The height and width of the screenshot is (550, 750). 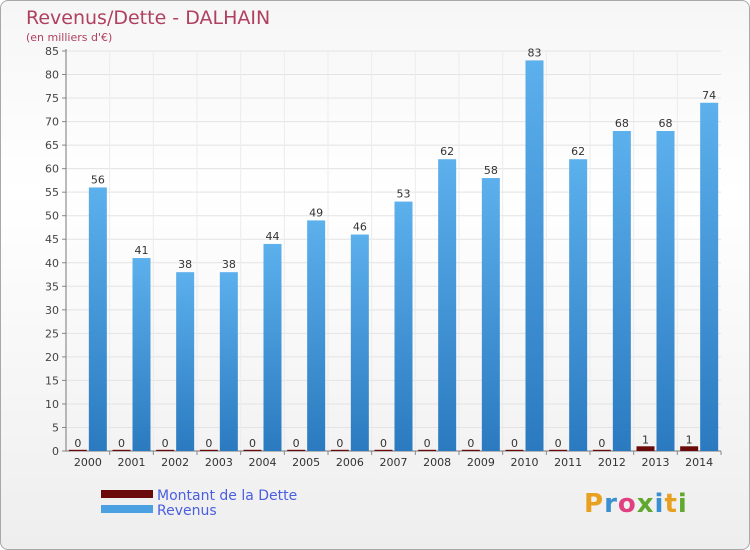 What do you see at coordinates (709, 95) in the screenshot?
I see `revenue-value-label: 74` at bounding box center [709, 95].